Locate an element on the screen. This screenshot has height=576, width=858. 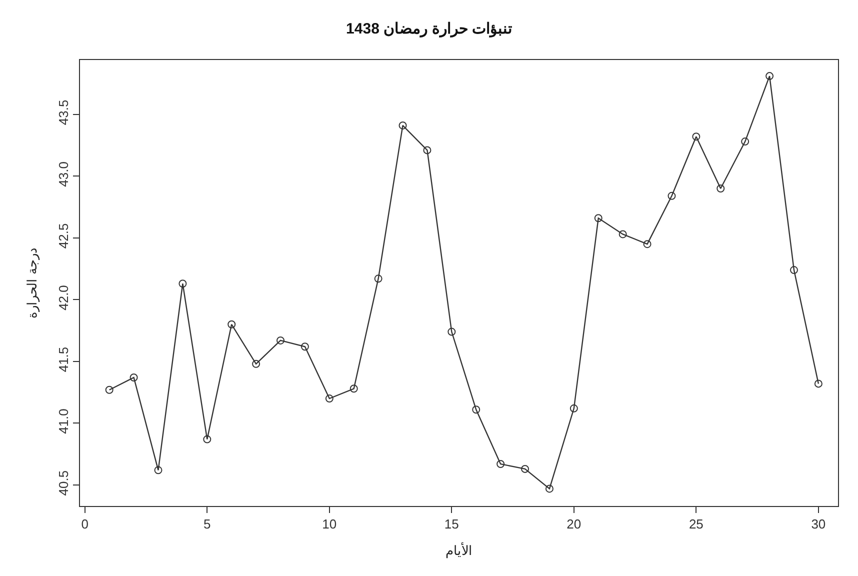
x-axis-title: الأيام is located at coordinates (459, 551).